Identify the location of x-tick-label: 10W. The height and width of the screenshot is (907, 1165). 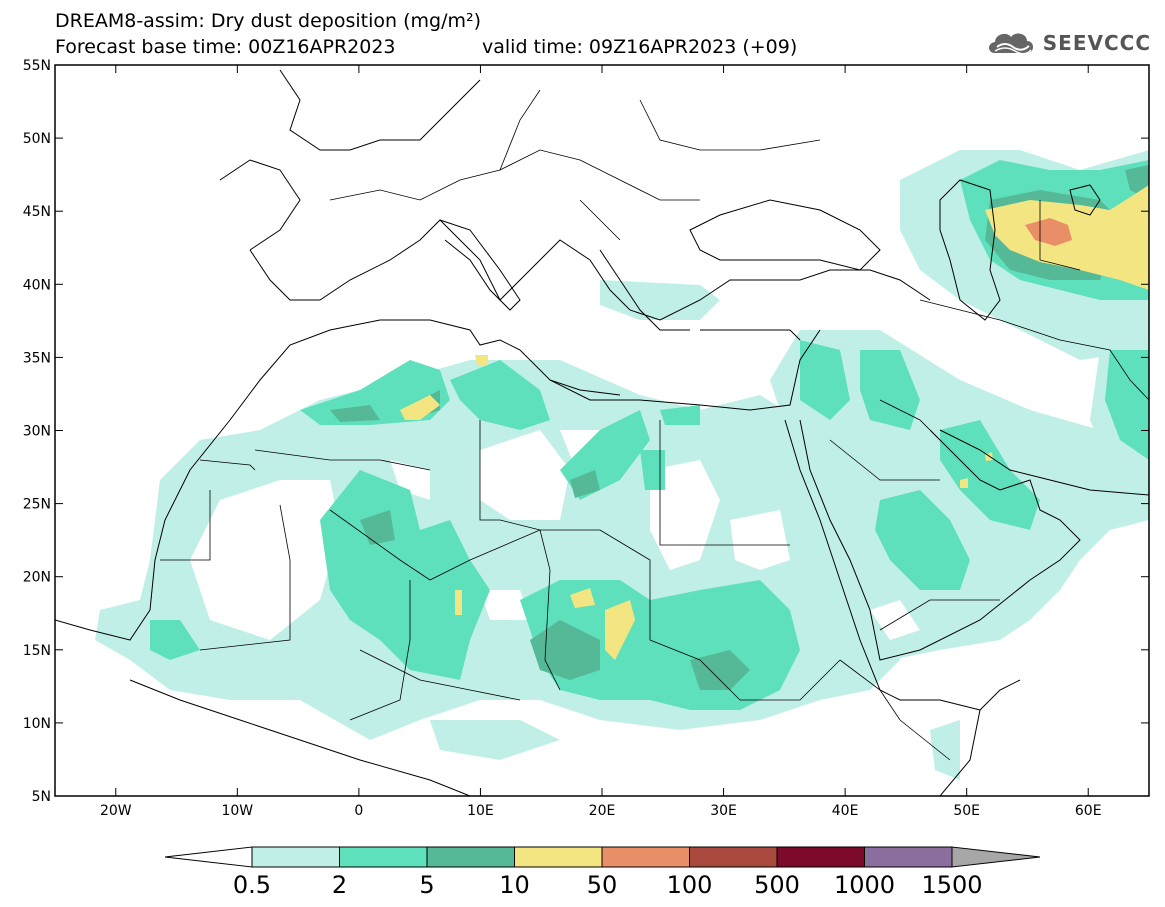
(237, 811).